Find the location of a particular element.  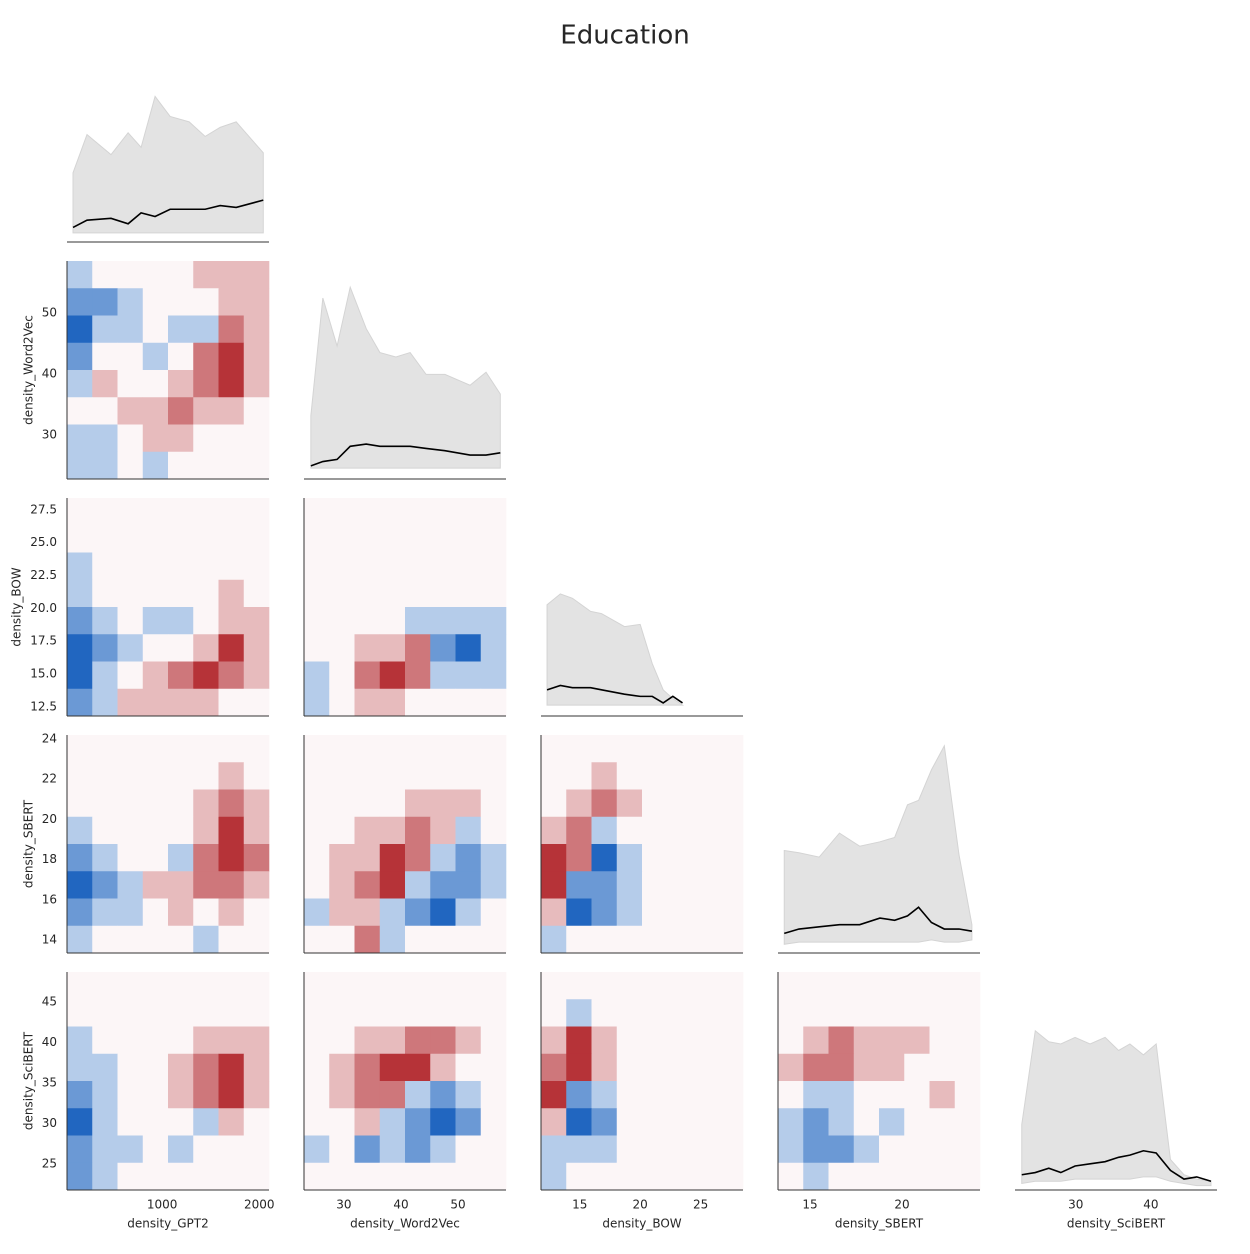

x-tick-label: 50 is located at coordinates (457, 1205).